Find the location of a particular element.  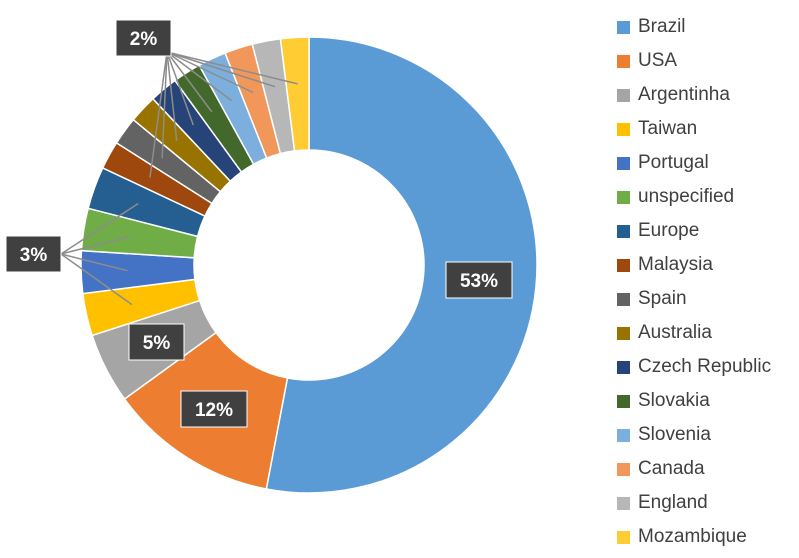

legend-item-czech-republic: Czech Republic is located at coordinates (694, 367).